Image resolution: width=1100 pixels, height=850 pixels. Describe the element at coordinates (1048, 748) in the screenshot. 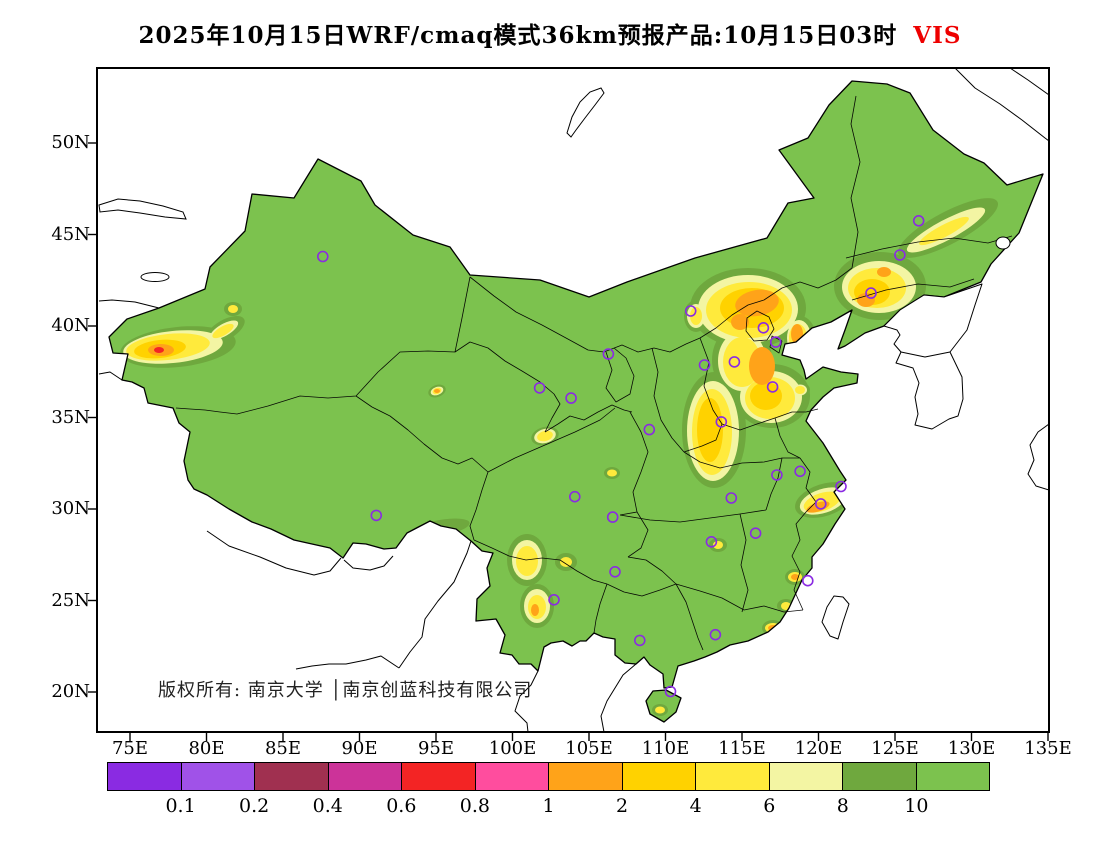

I see `lon-tick-label: 135E` at that location.